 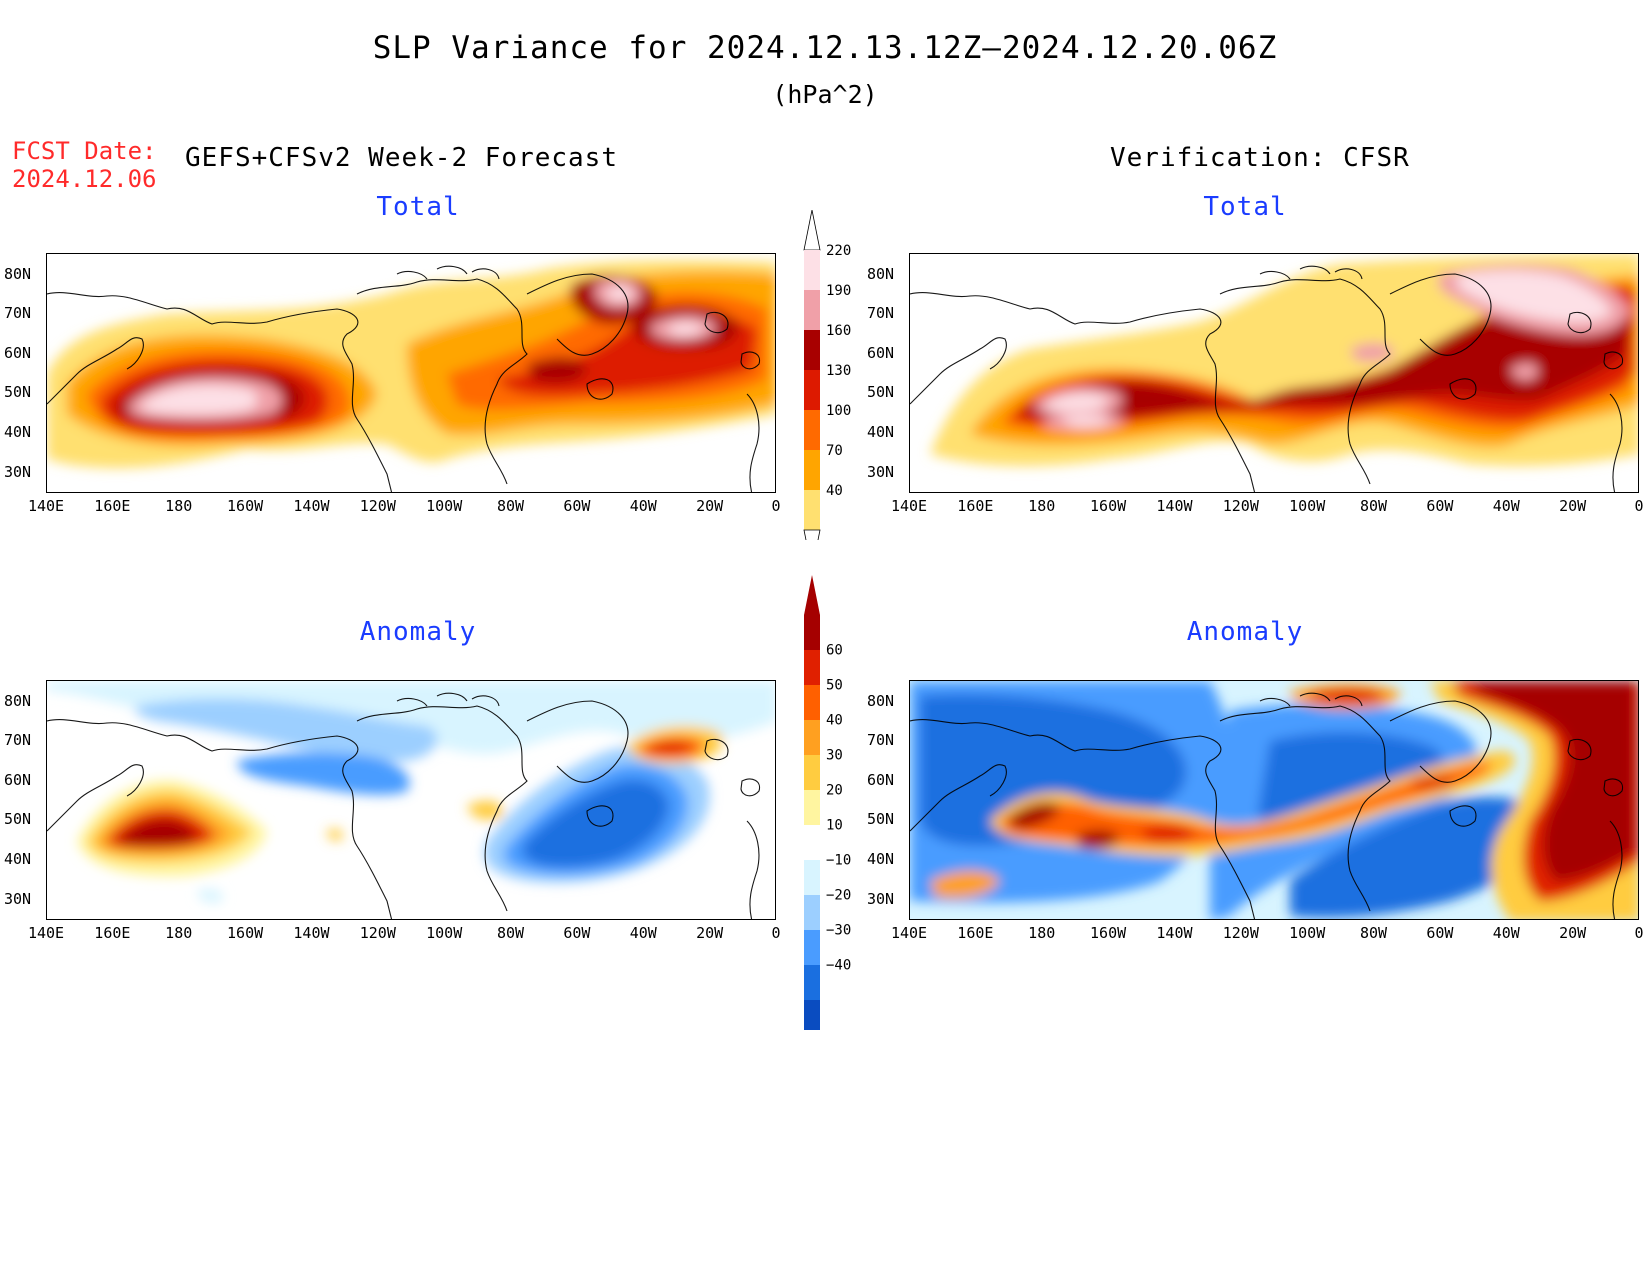 I want to click on forecast-anomaly-lat-label: 60N, so click(x=18, y=779).